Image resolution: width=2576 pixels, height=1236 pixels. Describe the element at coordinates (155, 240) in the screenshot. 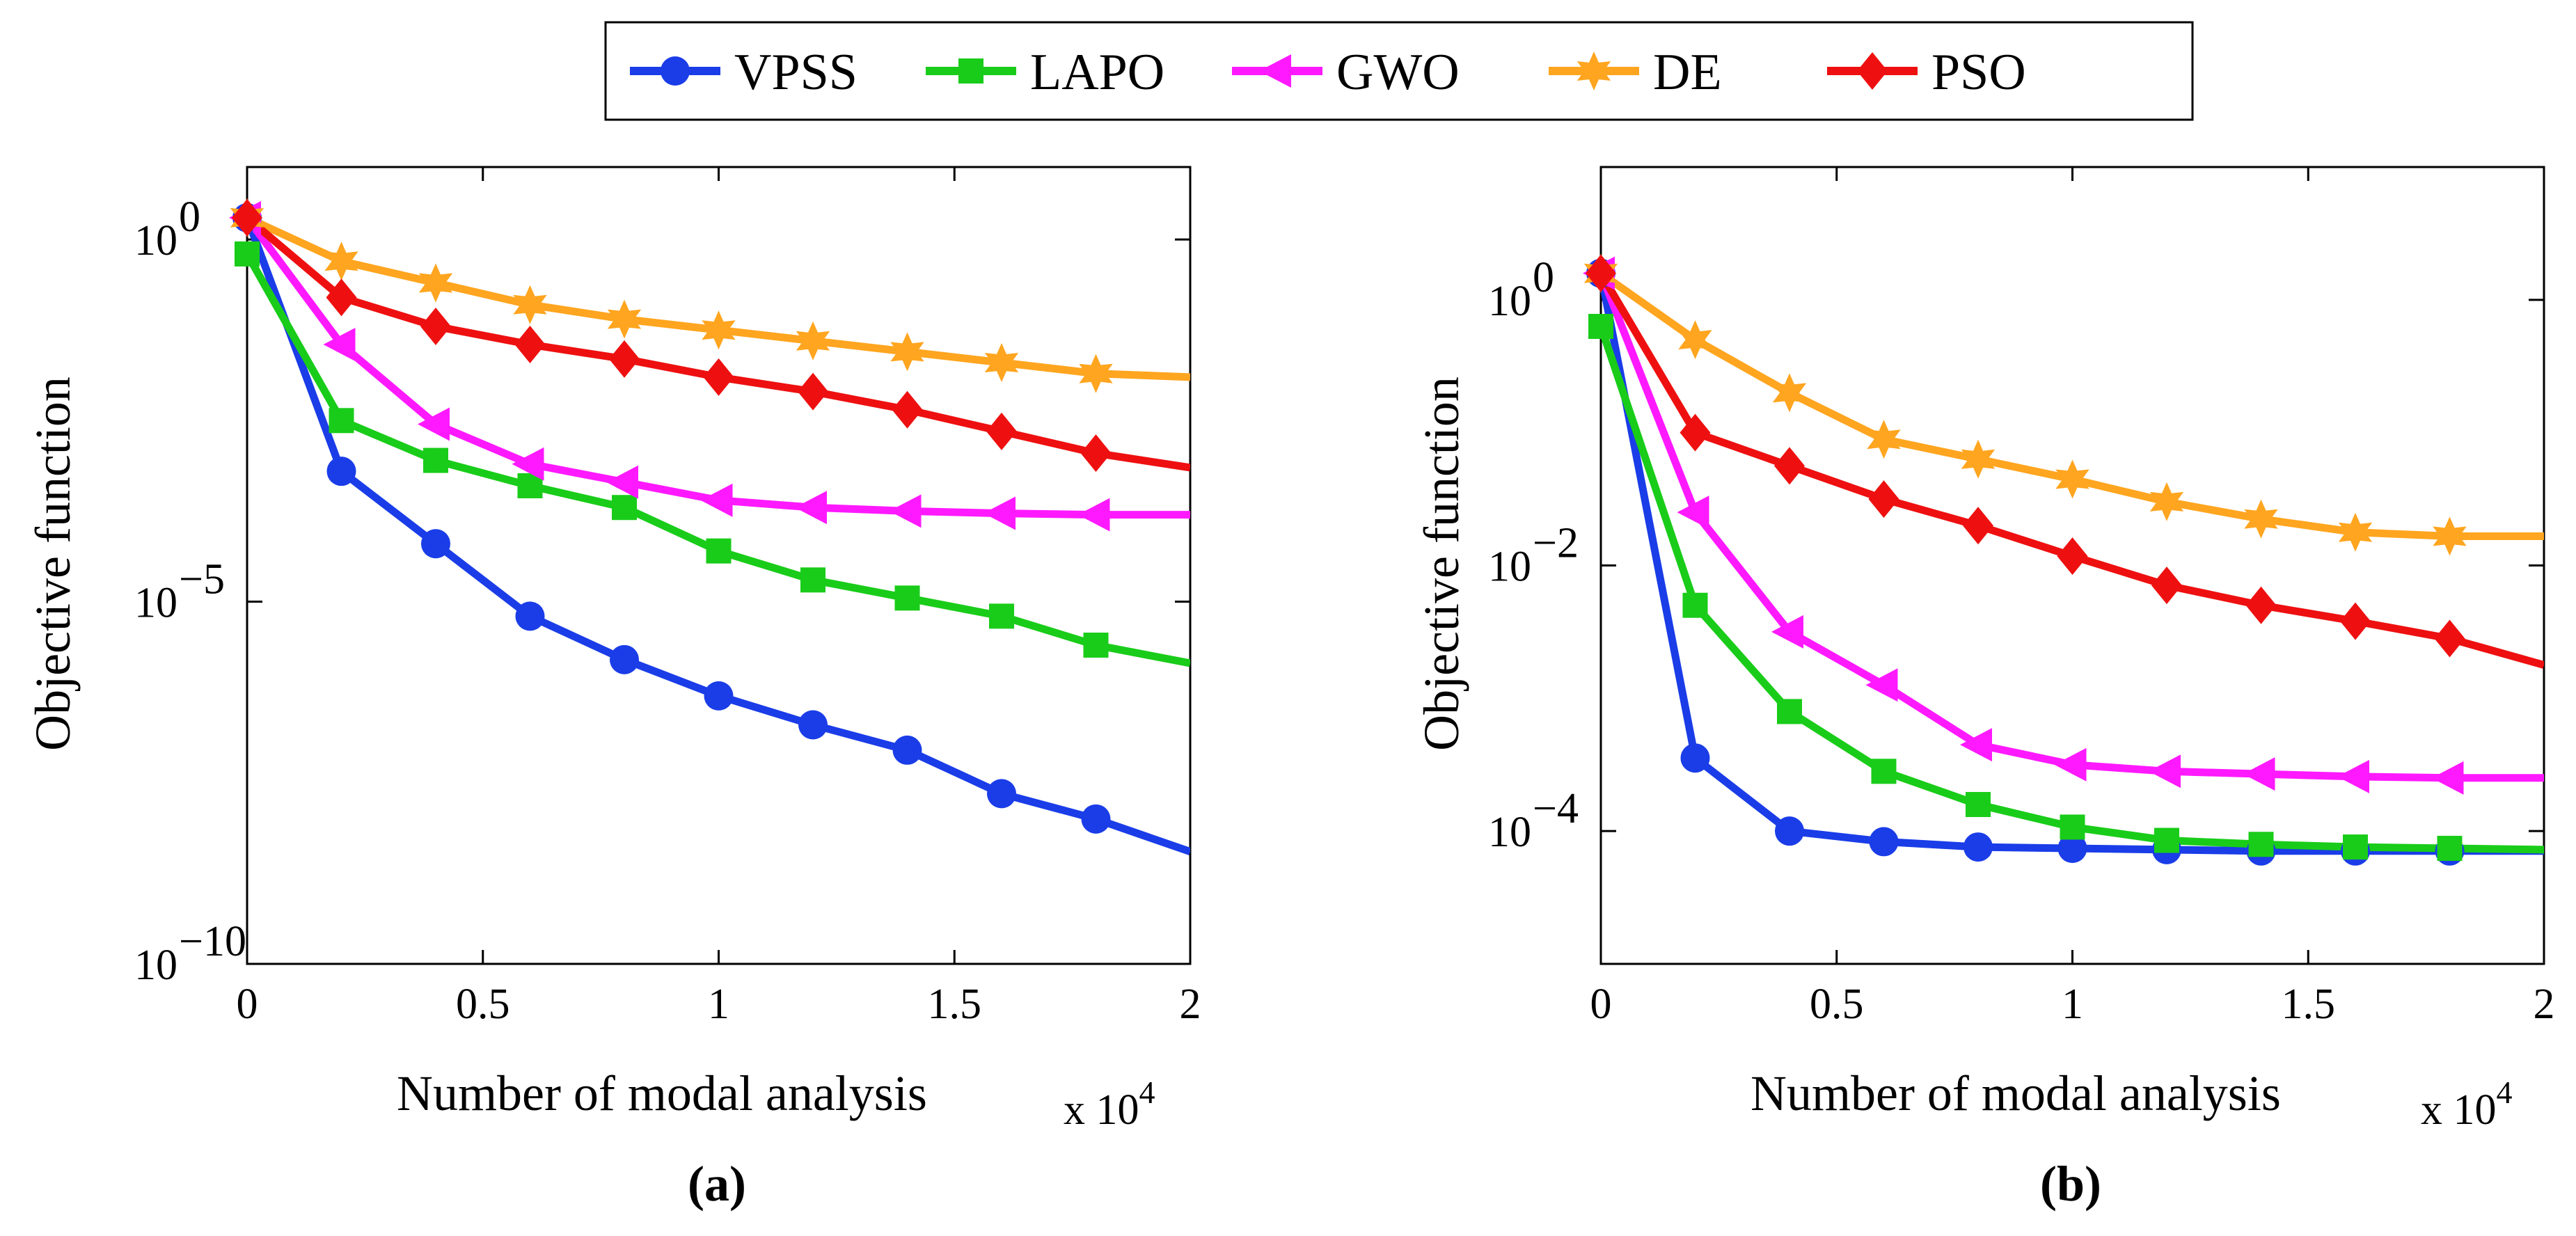

I see `panel-a-ytick-label: 10` at that location.